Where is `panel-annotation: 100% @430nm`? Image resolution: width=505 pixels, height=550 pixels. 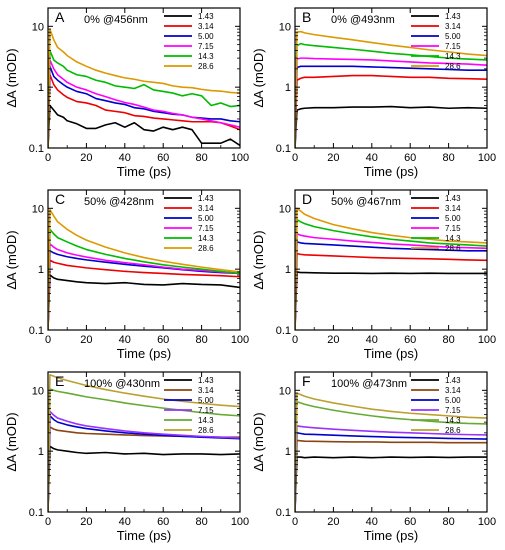
panel-annotation: 100% @430nm is located at coordinates (122, 384).